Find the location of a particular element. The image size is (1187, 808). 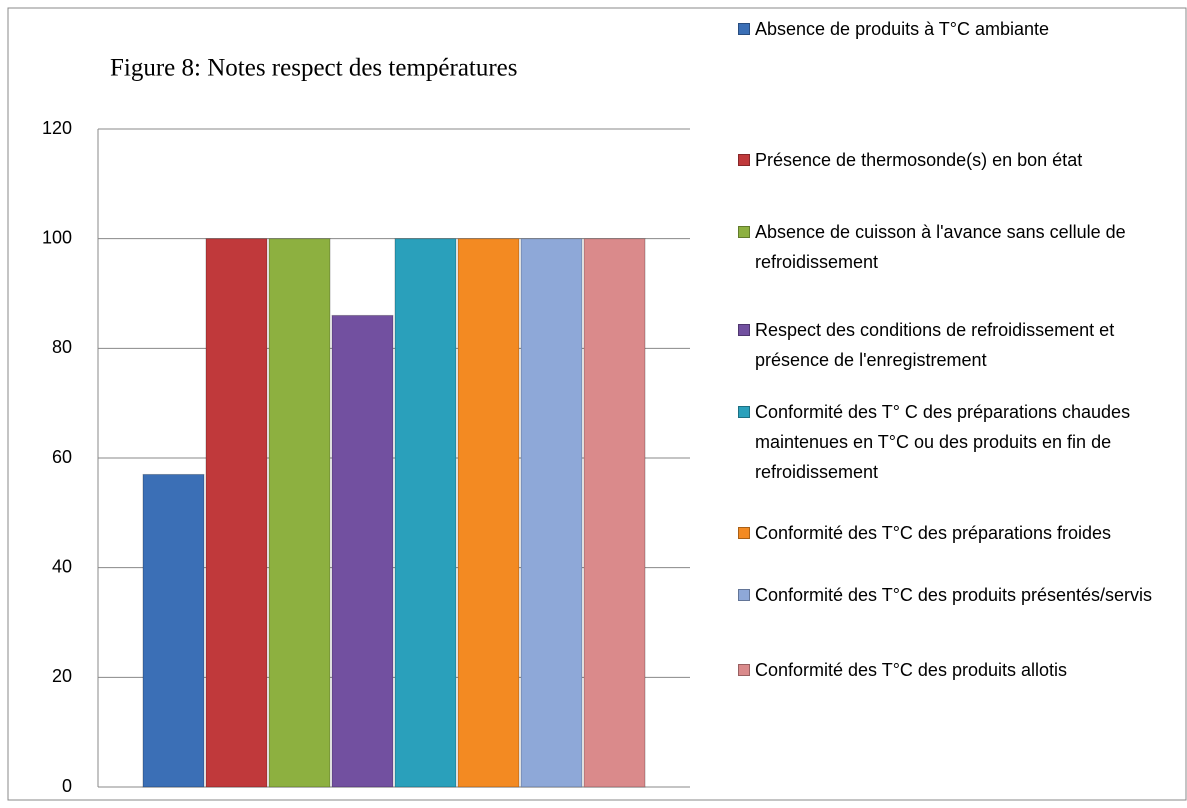

legend-label: Absence de produits à T°C ambiante is located at coordinates (902, 29).